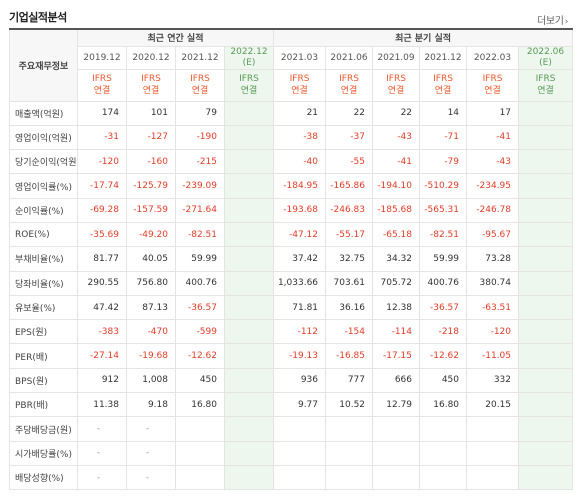  Describe the element at coordinates (300, 307) in the screenshot. I see `table-cell: 71.81` at that location.